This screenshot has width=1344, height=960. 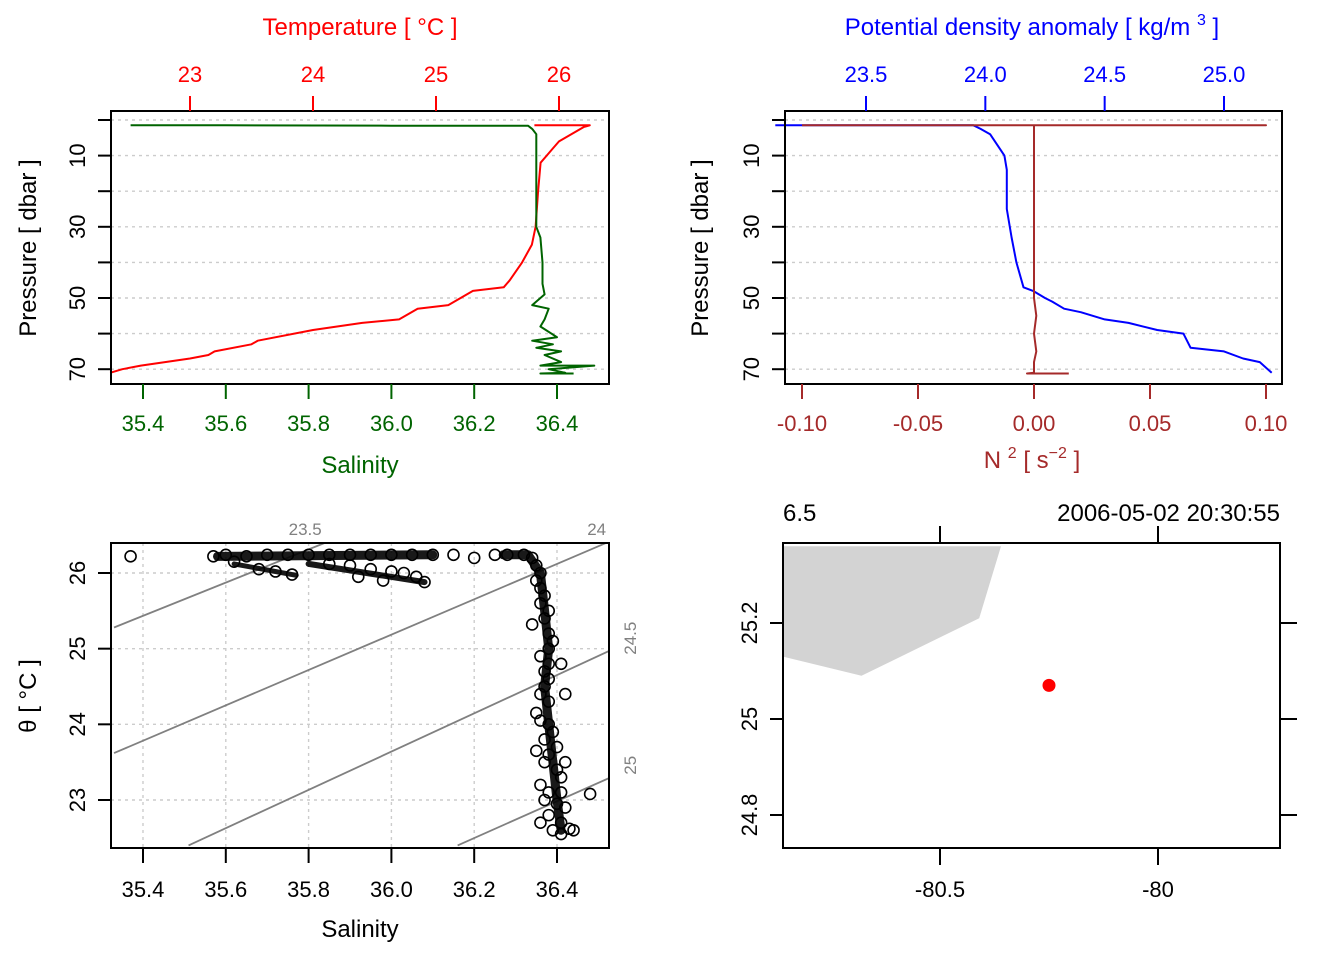 I want to click on bottom-axis-title: Salinity, so click(x=359, y=465).